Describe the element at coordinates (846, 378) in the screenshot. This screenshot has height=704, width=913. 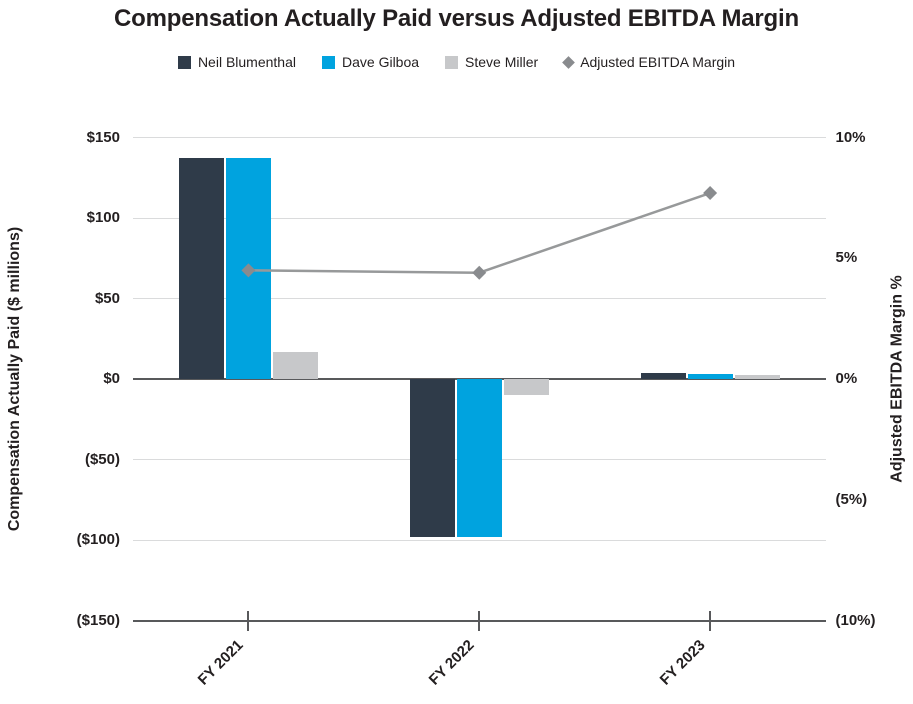
I see `right-axis-tick-label: 0%` at that location.